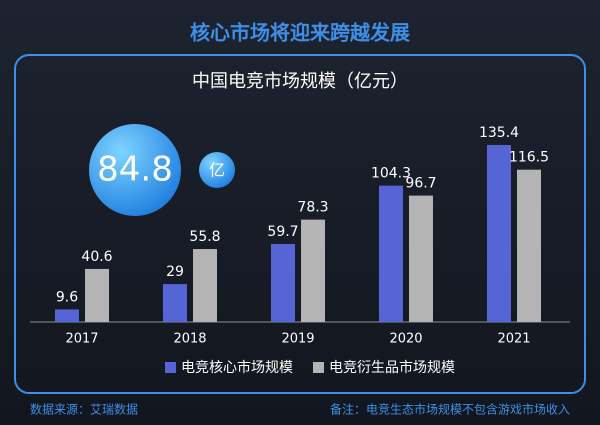 This screenshot has height=425, width=600. Describe the element at coordinates (175, 272) in the screenshot. I see `value-label: 29` at that location.